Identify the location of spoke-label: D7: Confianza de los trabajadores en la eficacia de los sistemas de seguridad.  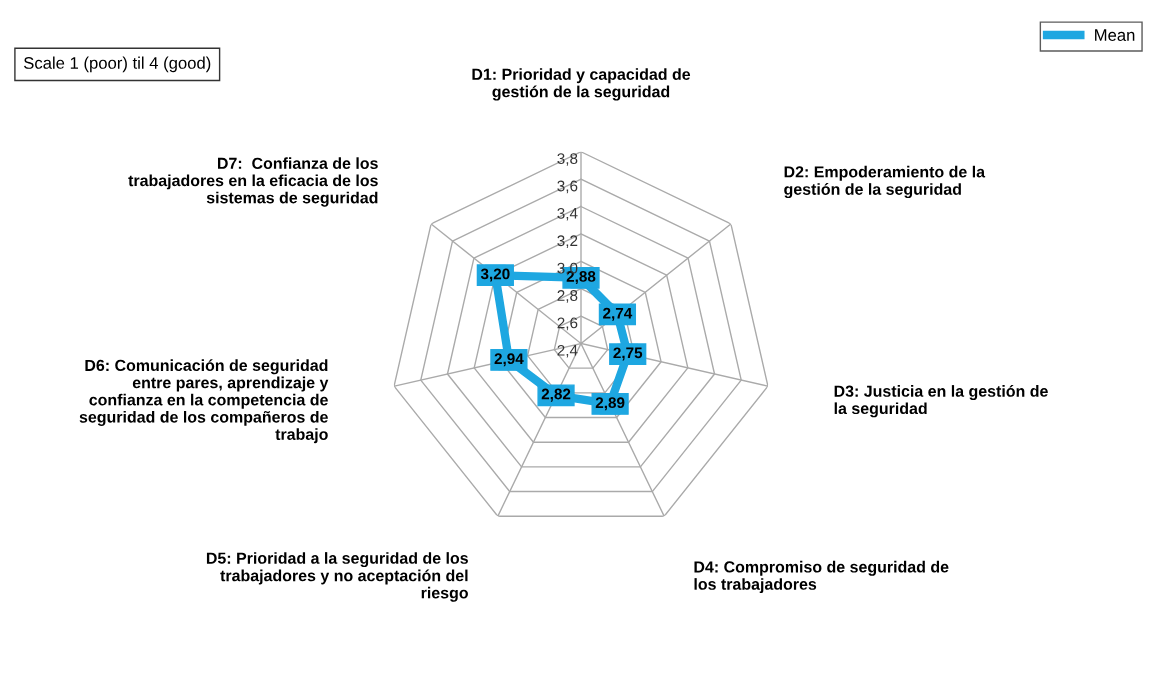
(253, 182).